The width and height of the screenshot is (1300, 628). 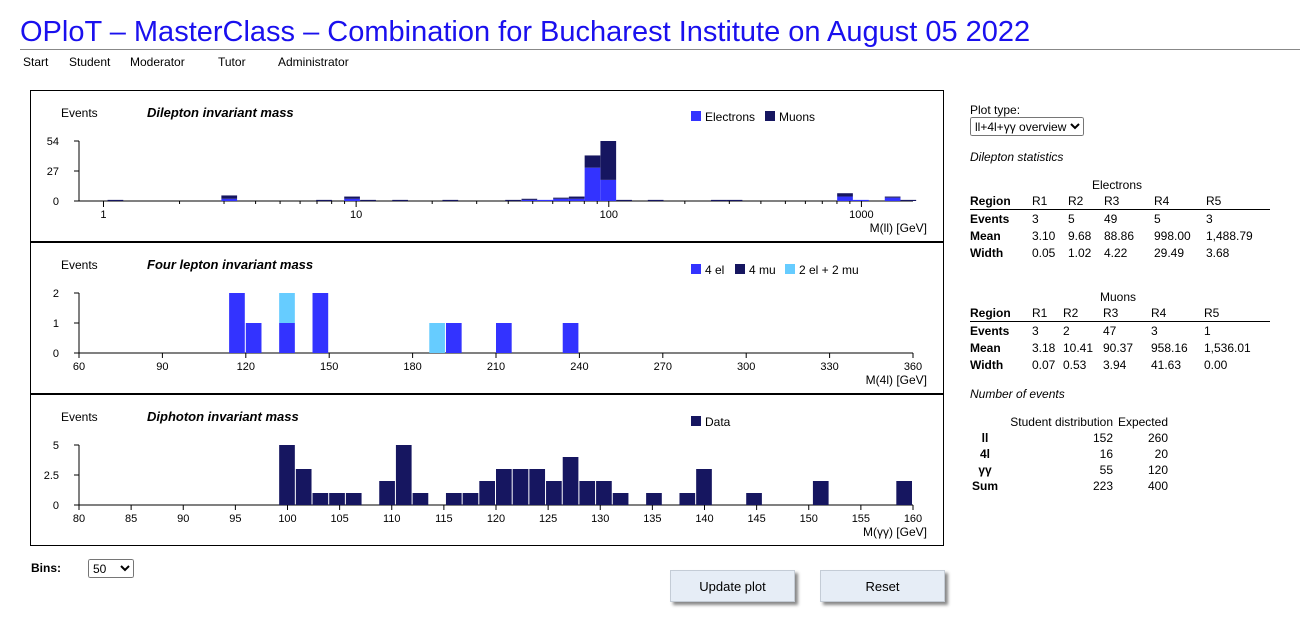 I want to click on student-count: 223, so click(x=1102, y=486).